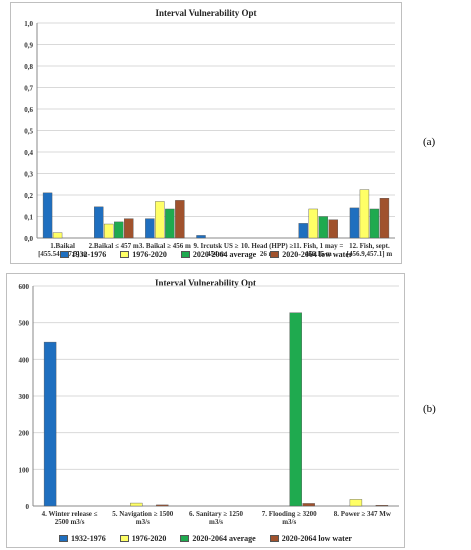 Image resolution: width=471 pixels, height=550 pixels. I want to click on y-tick-label: 0, so click(28, 507).